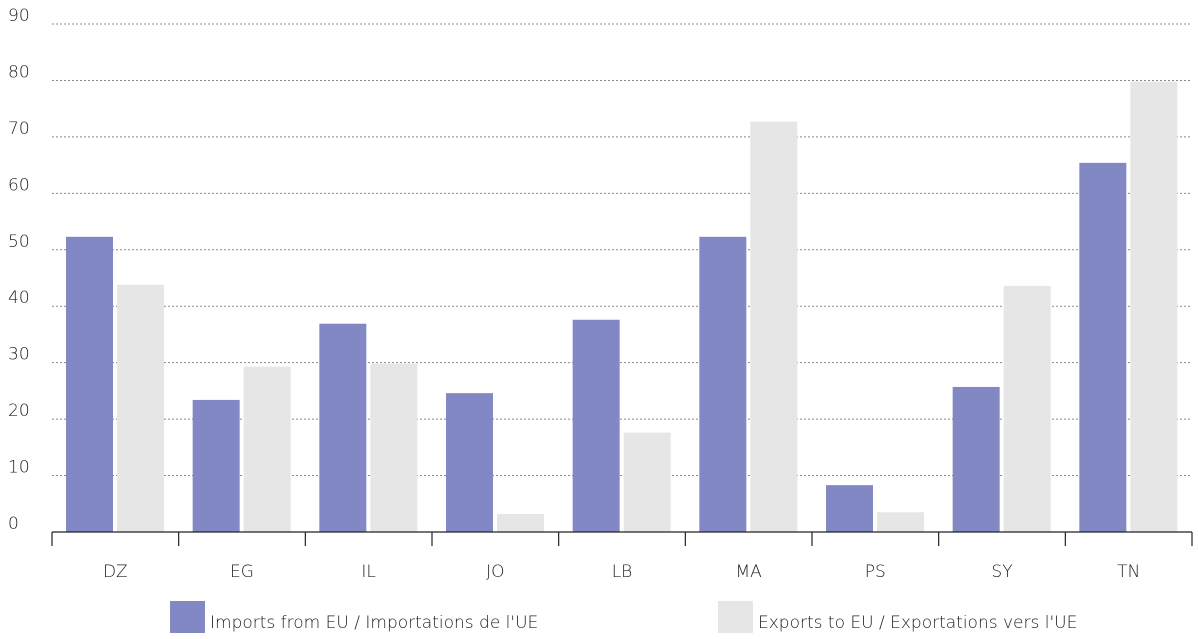 Image resolution: width=1198 pixels, height=639 pixels. I want to click on y-tick-label: 40, so click(19, 298).